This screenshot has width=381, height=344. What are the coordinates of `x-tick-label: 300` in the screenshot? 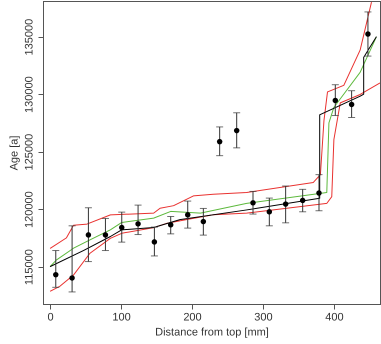 It's located at (263, 318).